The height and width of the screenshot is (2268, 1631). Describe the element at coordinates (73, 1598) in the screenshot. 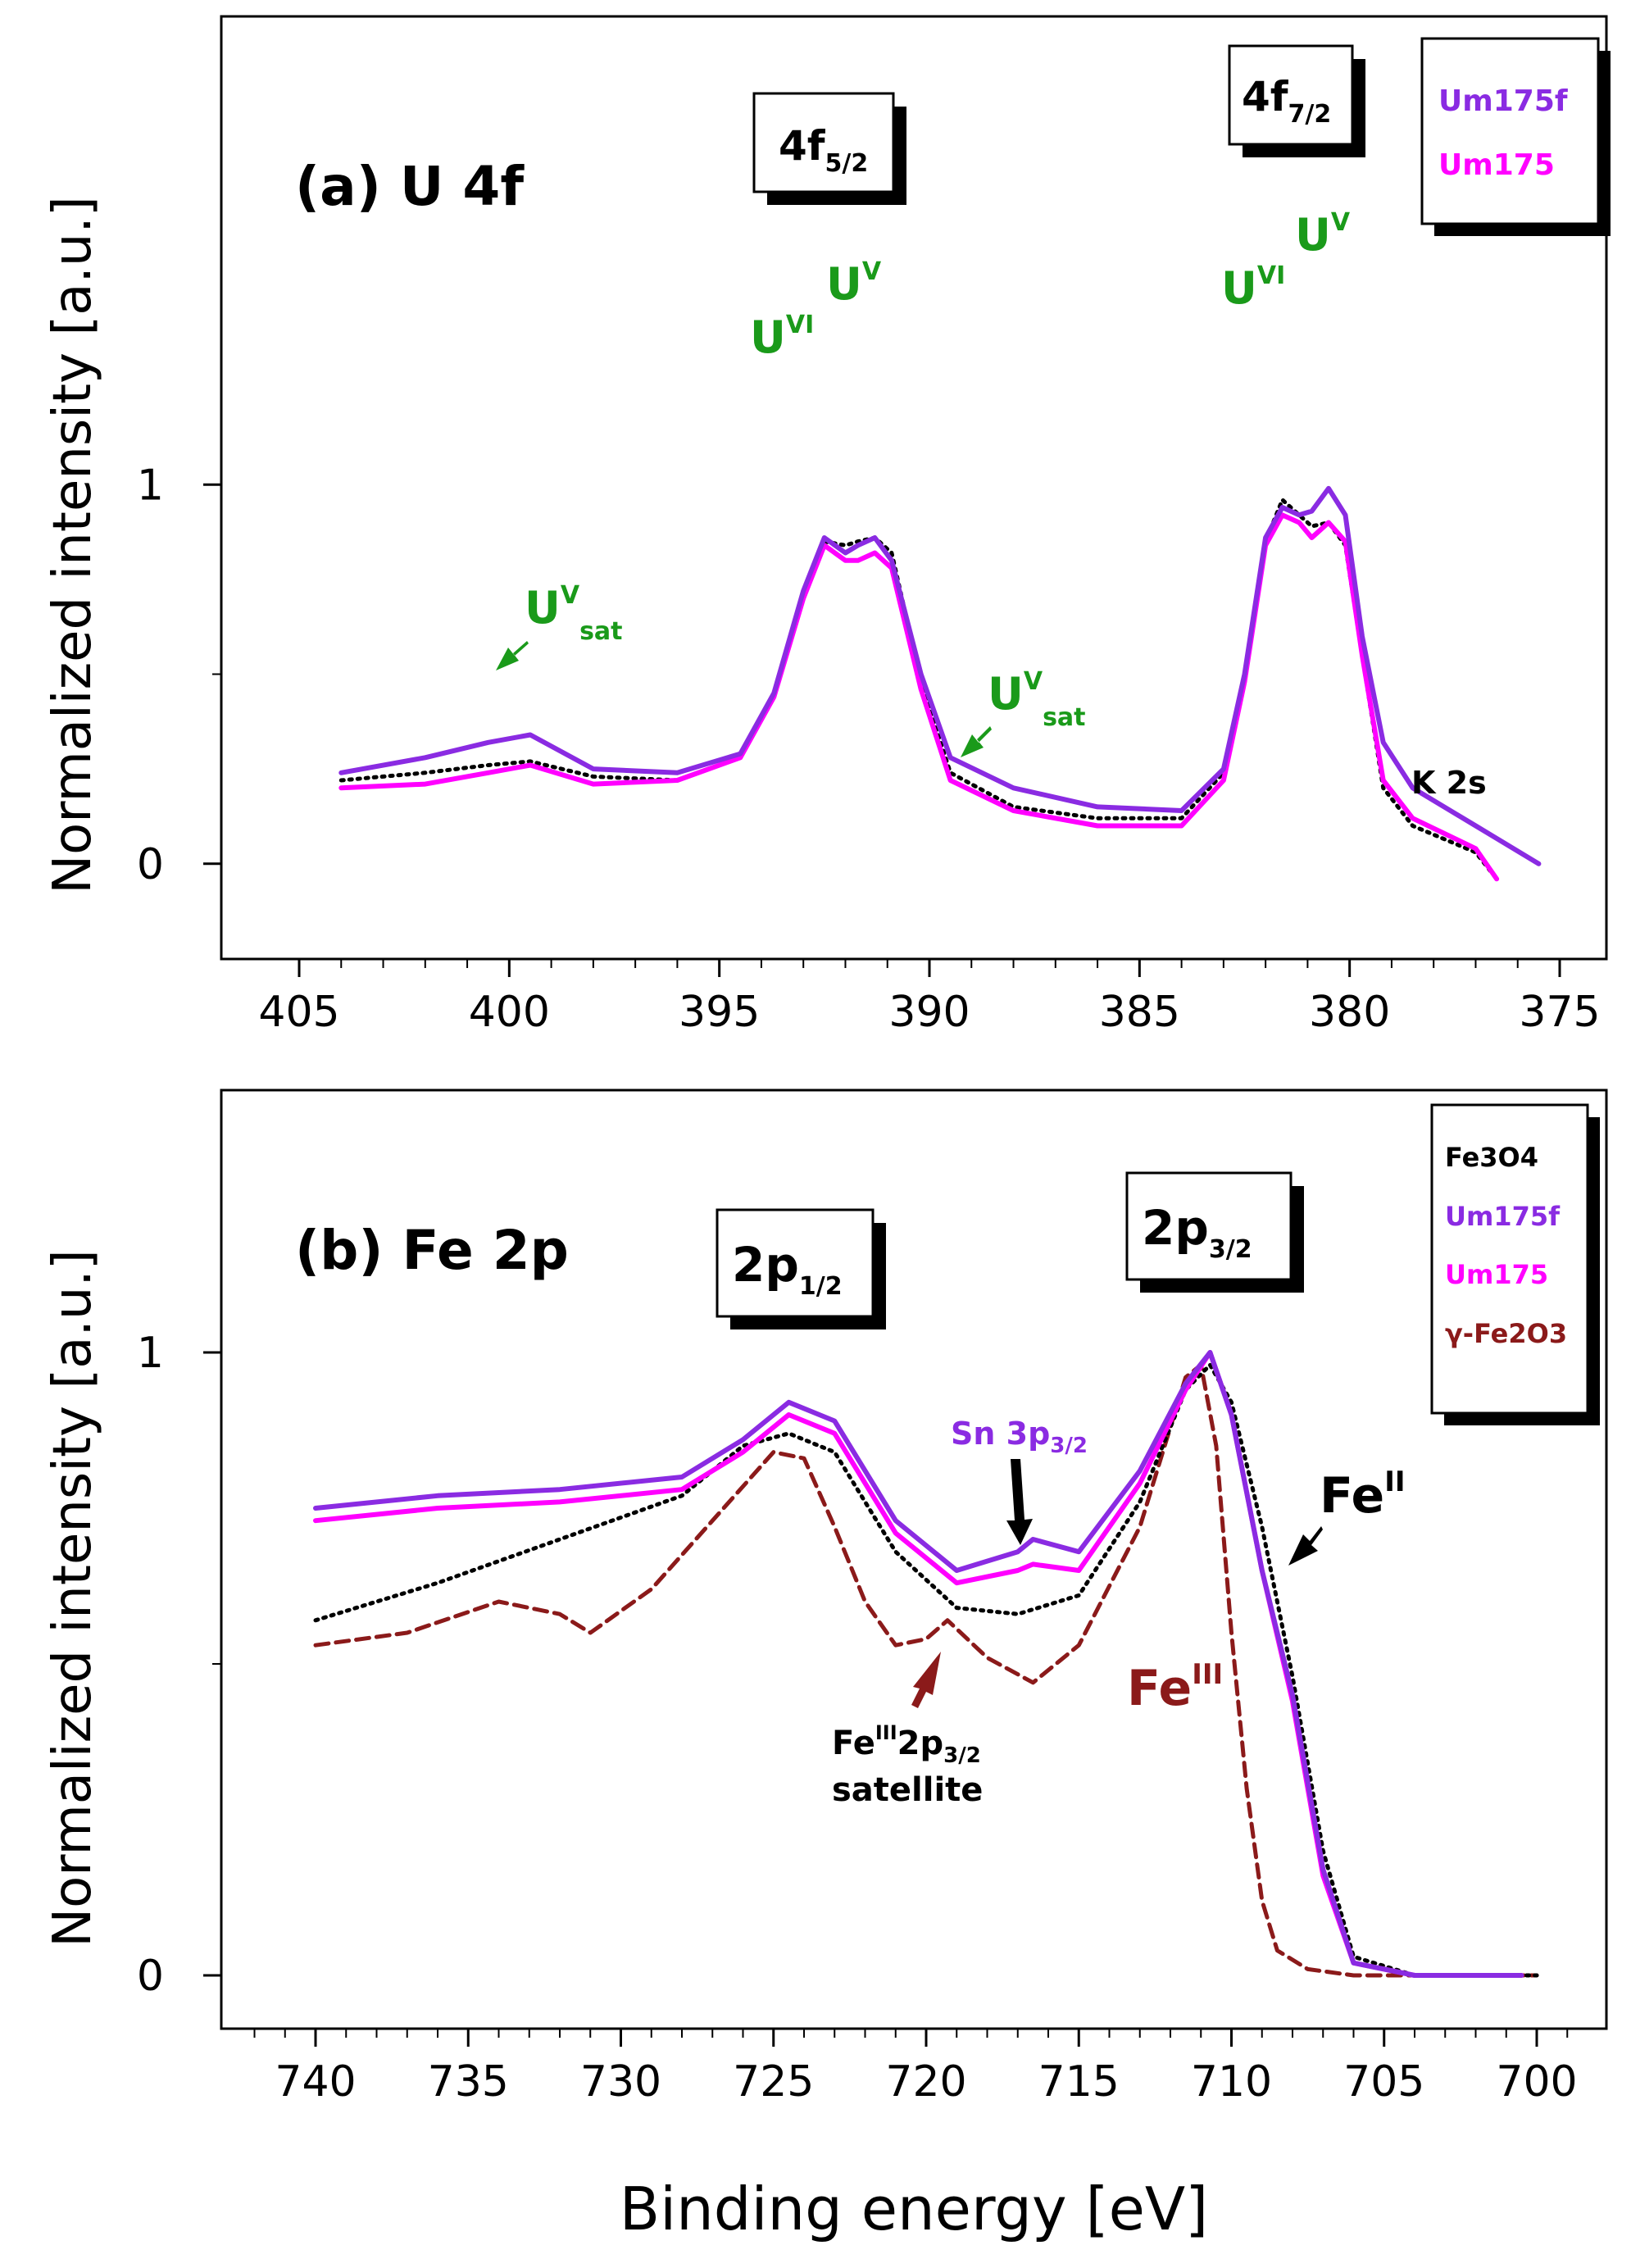

I see `panel-b-y-label: Normalized intensity [a.u.]` at that location.